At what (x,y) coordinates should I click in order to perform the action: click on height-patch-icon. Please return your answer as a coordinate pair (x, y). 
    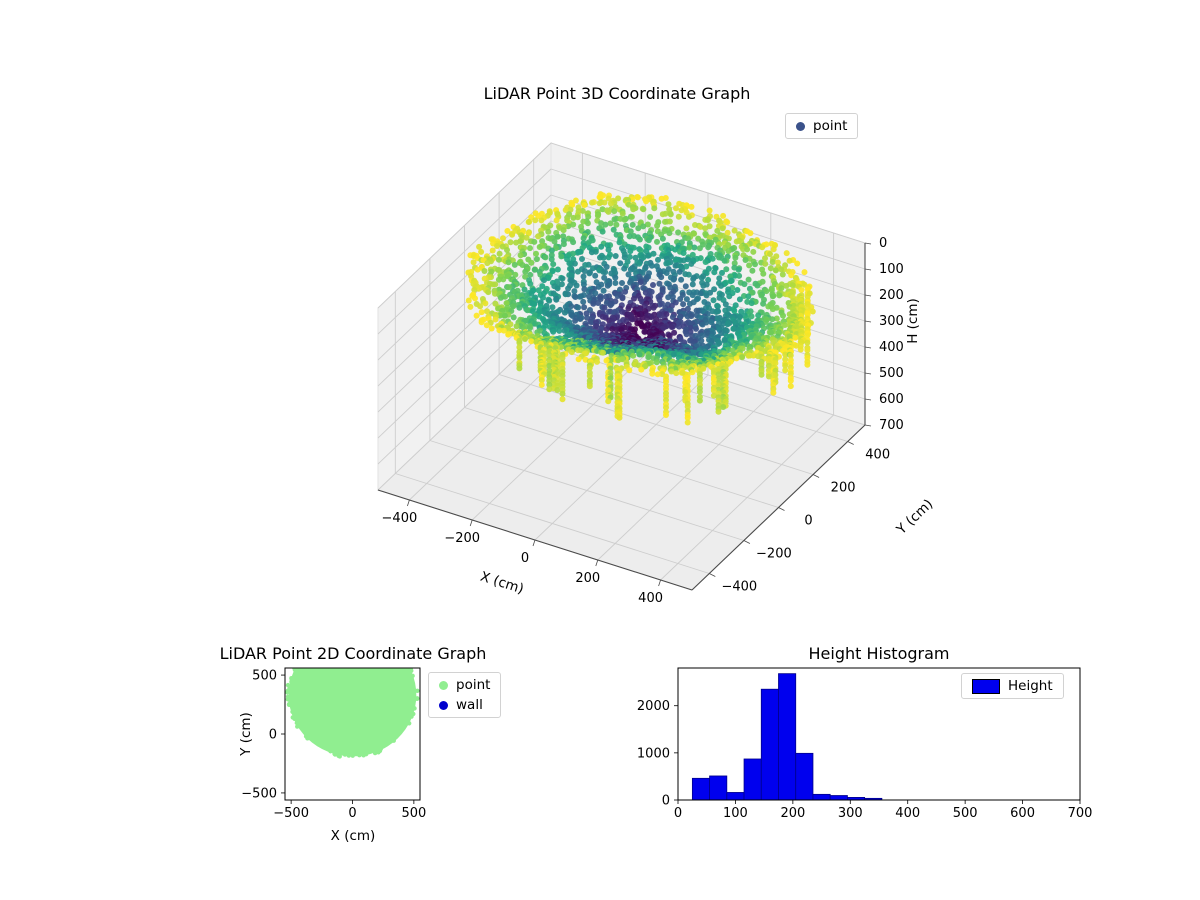
    Looking at the image, I should click on (986, 686).